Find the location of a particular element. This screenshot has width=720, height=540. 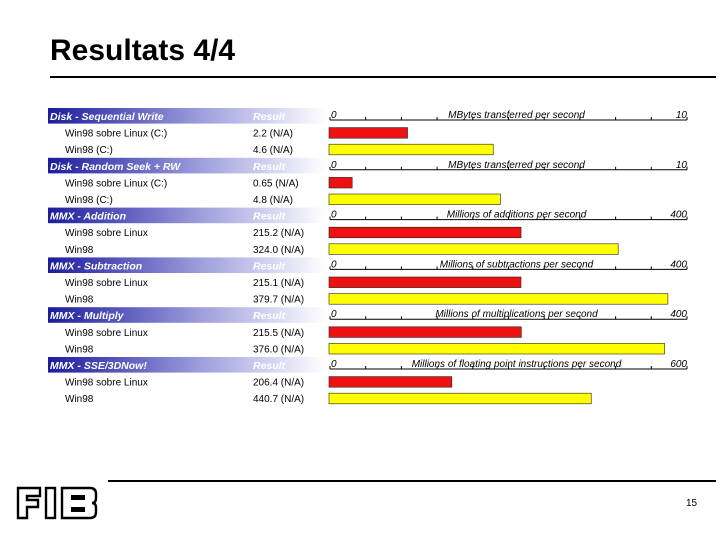

axis-unit-label: Millions of multiplications per second is located at coordinates (516, 314).